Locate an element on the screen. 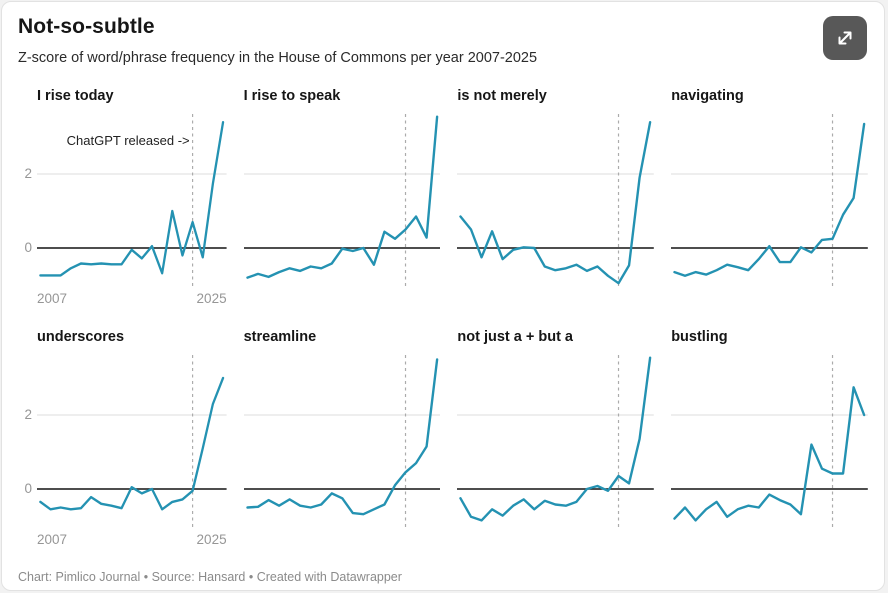 The height and width of the screenshot is (593, 888). panel-title: navigating is located at coordinates (707, 96).